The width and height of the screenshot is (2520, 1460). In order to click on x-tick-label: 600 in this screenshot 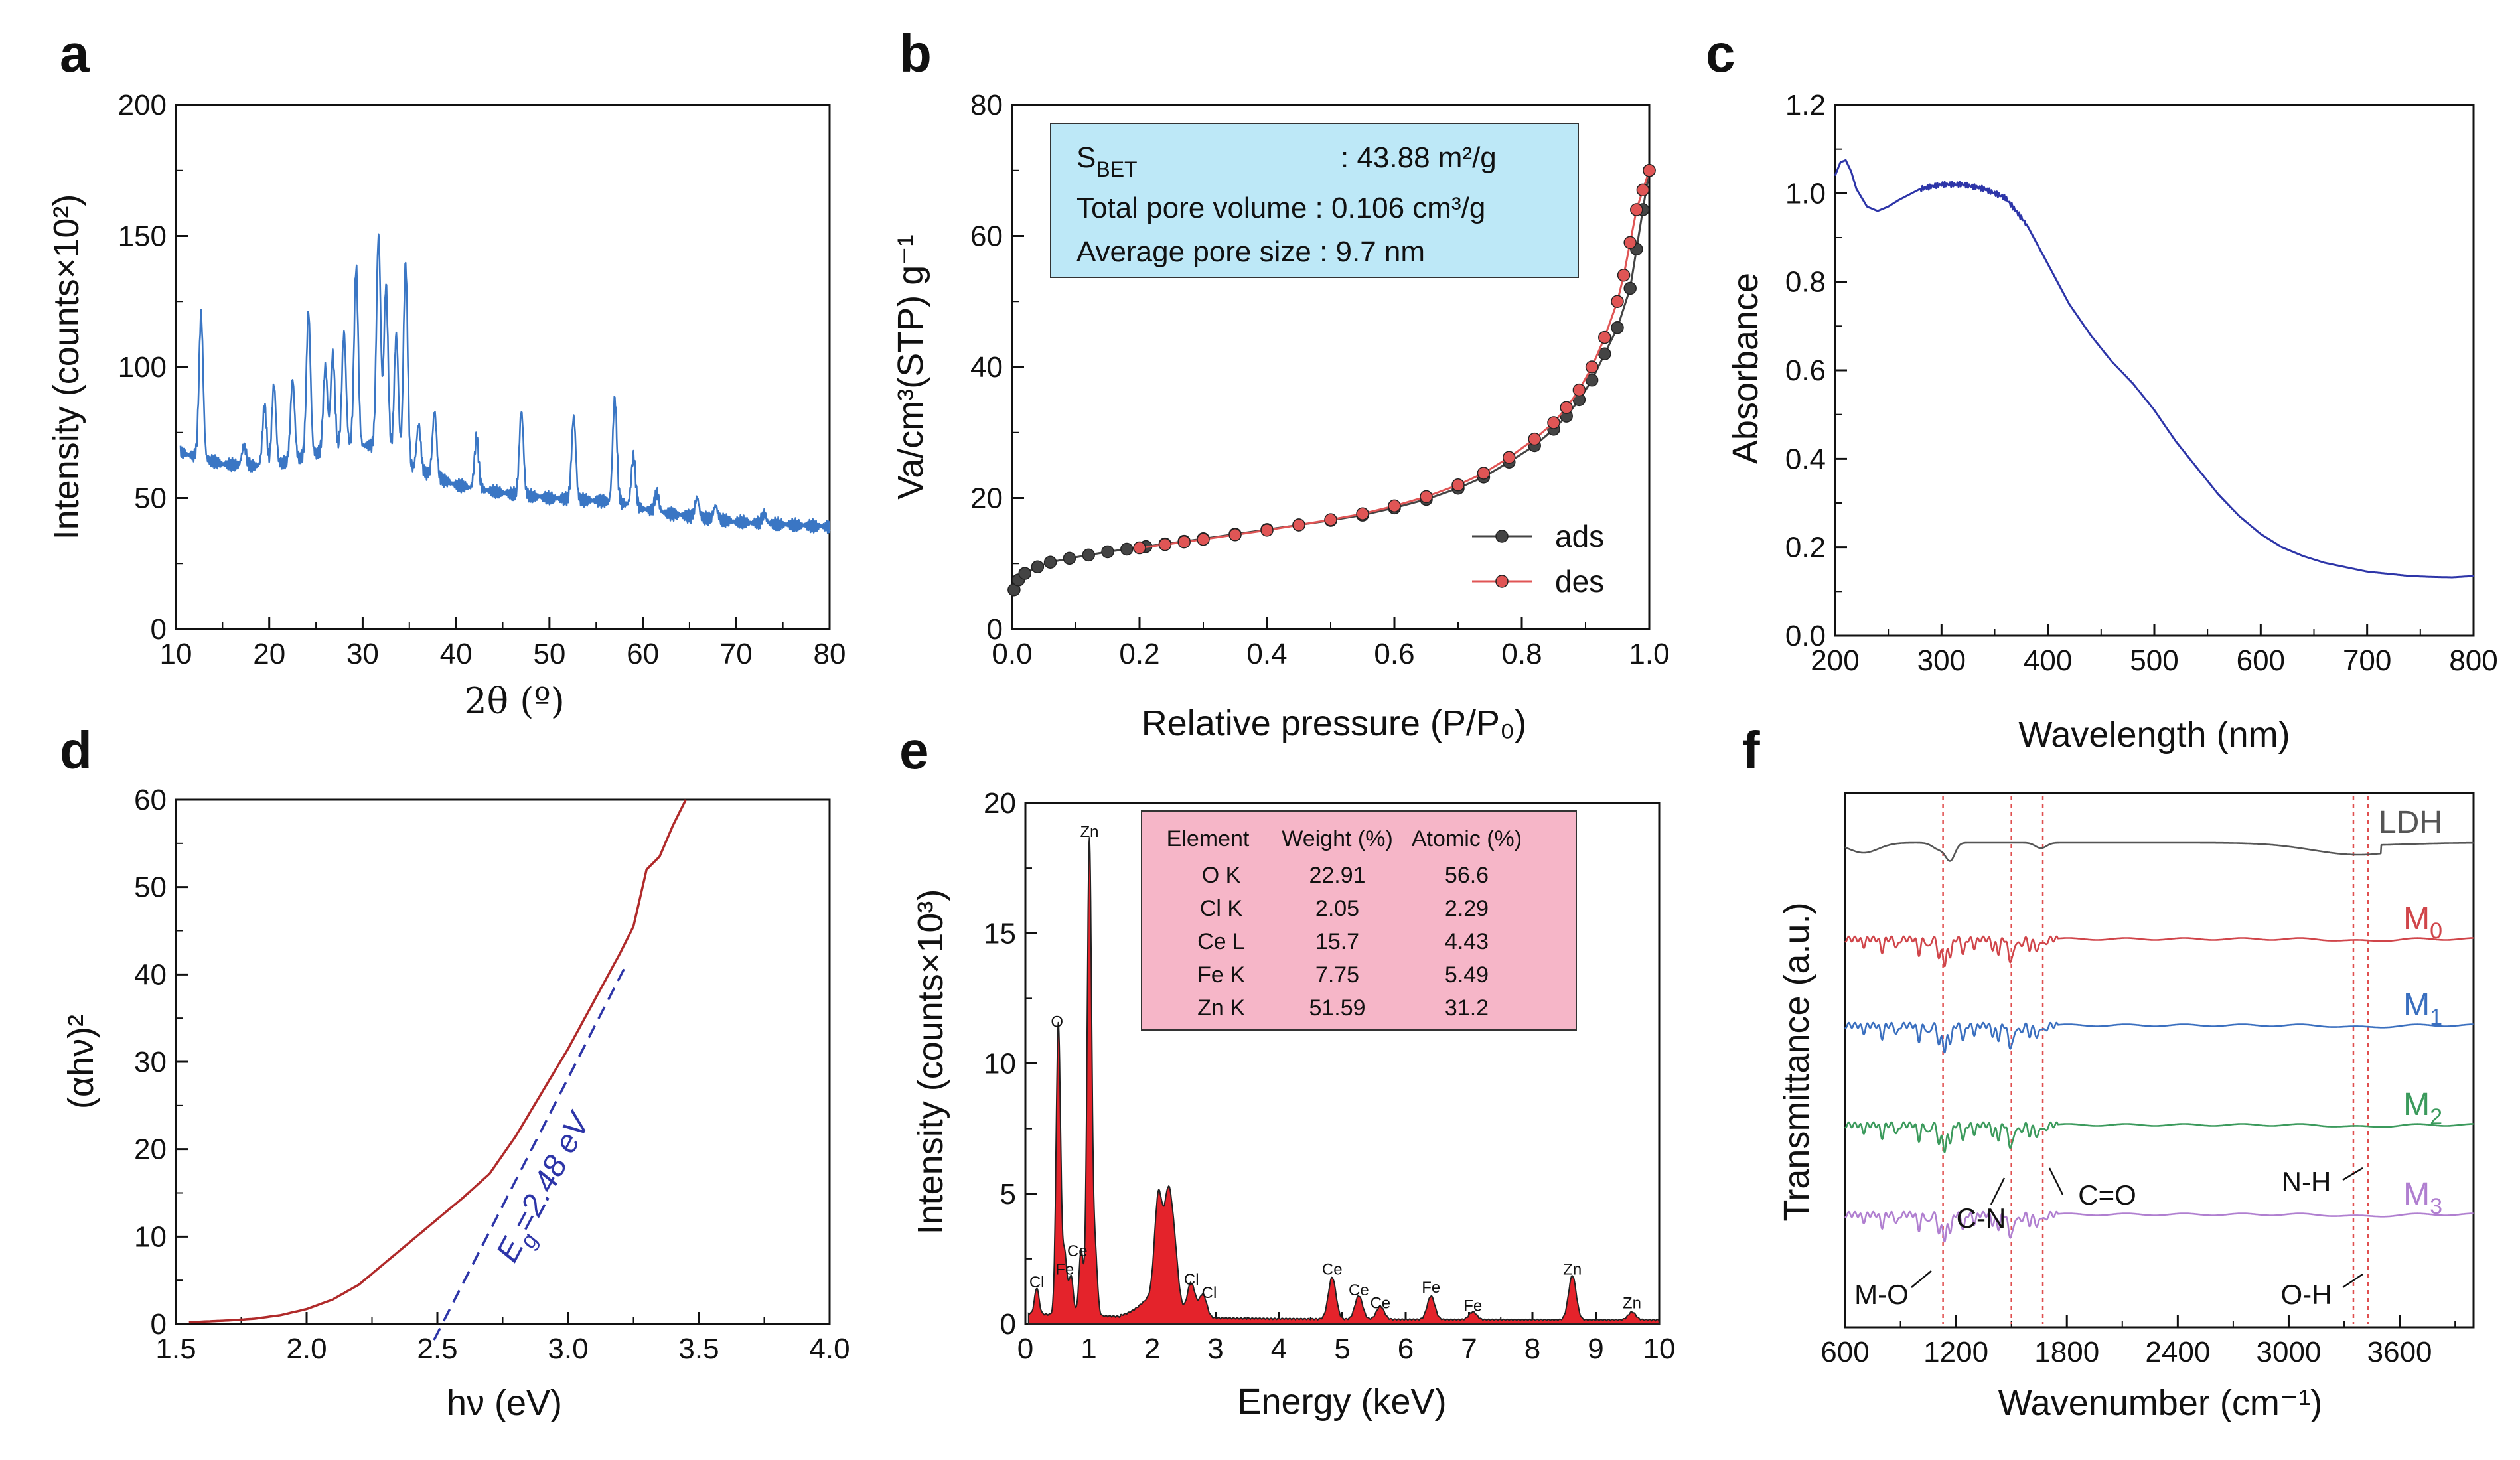, I will do `click(1844, 1352)`.